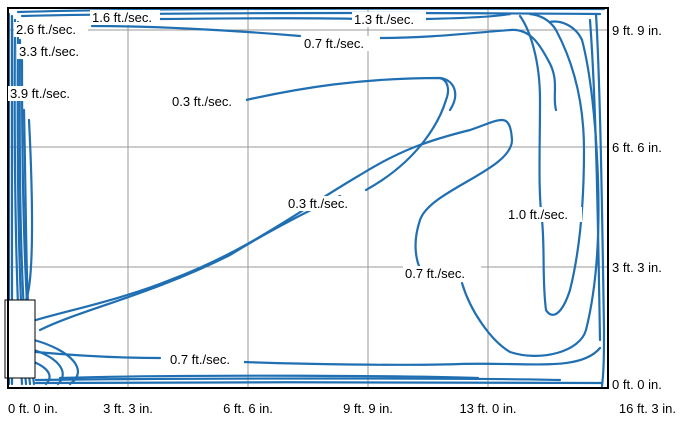 The width and height of the screenshot is (683, 421). What do you see at coordinates (122, 17) in the screenshot?
I see `label-1-6: 1.6 ft./sec.` at bounding box center [122, 17].